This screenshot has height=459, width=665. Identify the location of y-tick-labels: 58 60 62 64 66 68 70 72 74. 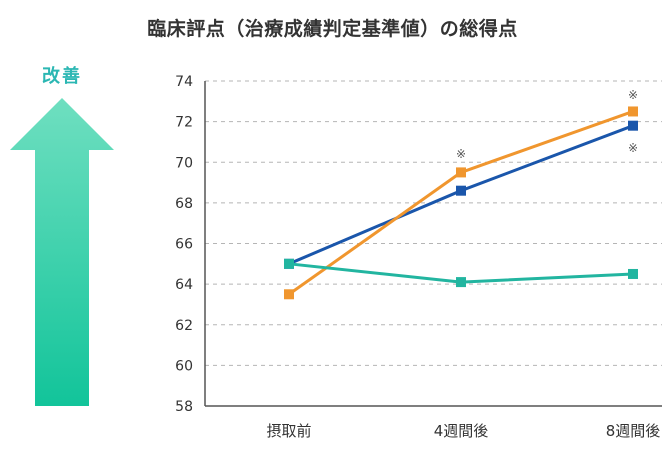
(184, 244).